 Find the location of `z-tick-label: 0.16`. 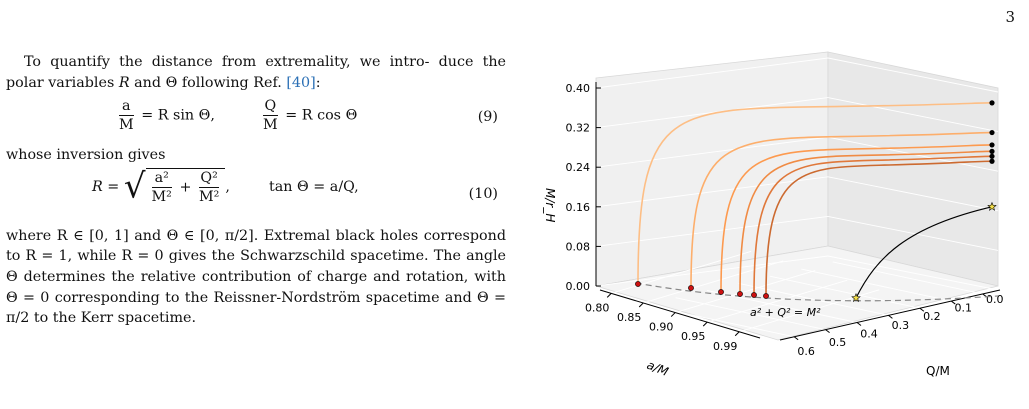

z-tick-label: 0.16 is located at coordinates (578, 207).